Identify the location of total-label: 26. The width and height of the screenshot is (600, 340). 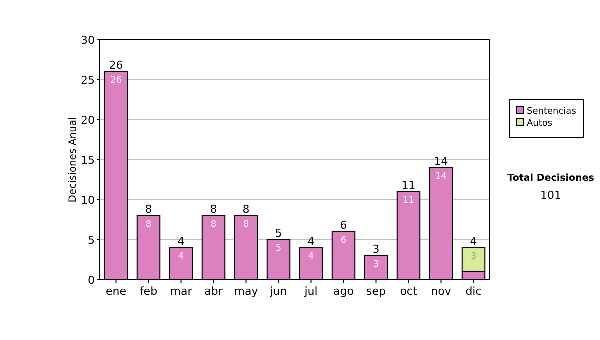
(116, 65).